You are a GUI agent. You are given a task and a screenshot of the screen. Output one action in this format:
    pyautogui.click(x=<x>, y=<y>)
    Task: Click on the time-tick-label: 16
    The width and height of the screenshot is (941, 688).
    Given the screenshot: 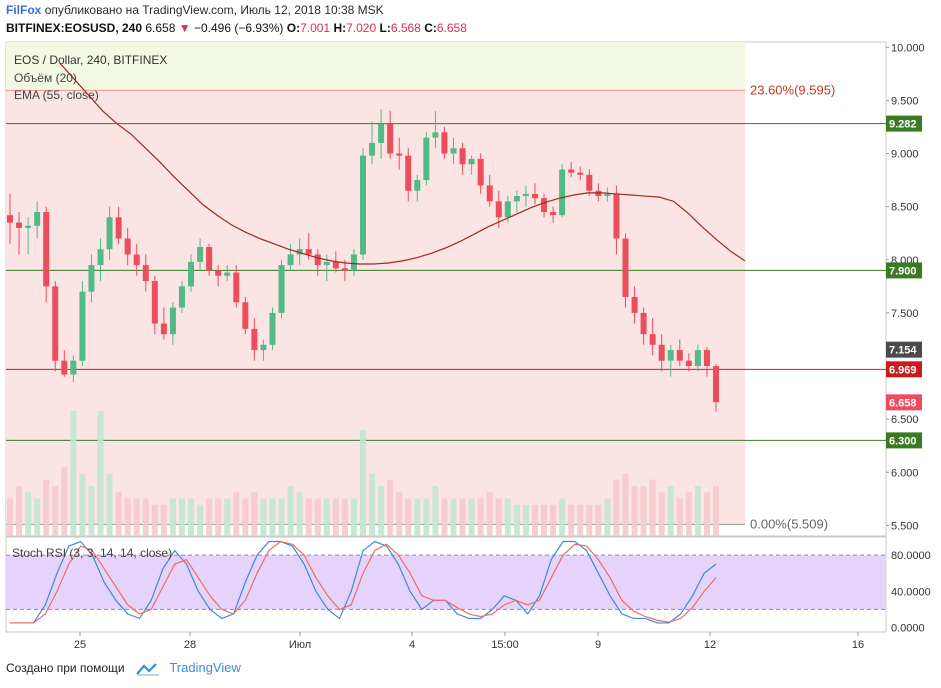 What is the action you would take?
    pyautogui.click(x=858, y=645)
    